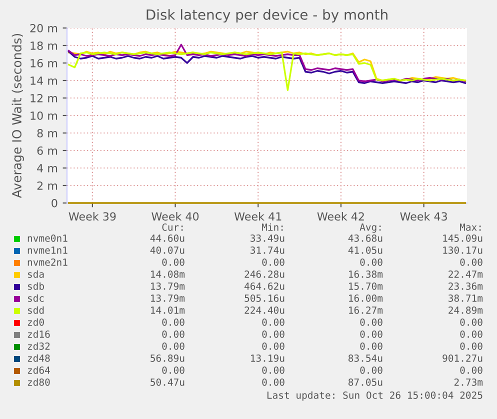  I want to click on legend-label: zd0, so click(36, 322).